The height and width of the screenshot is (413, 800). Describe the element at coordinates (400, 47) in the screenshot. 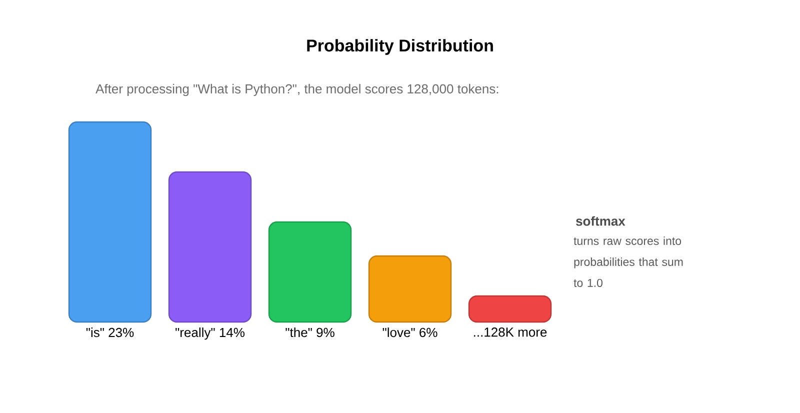

I see `chart-title: Probability Distribution` at that location.